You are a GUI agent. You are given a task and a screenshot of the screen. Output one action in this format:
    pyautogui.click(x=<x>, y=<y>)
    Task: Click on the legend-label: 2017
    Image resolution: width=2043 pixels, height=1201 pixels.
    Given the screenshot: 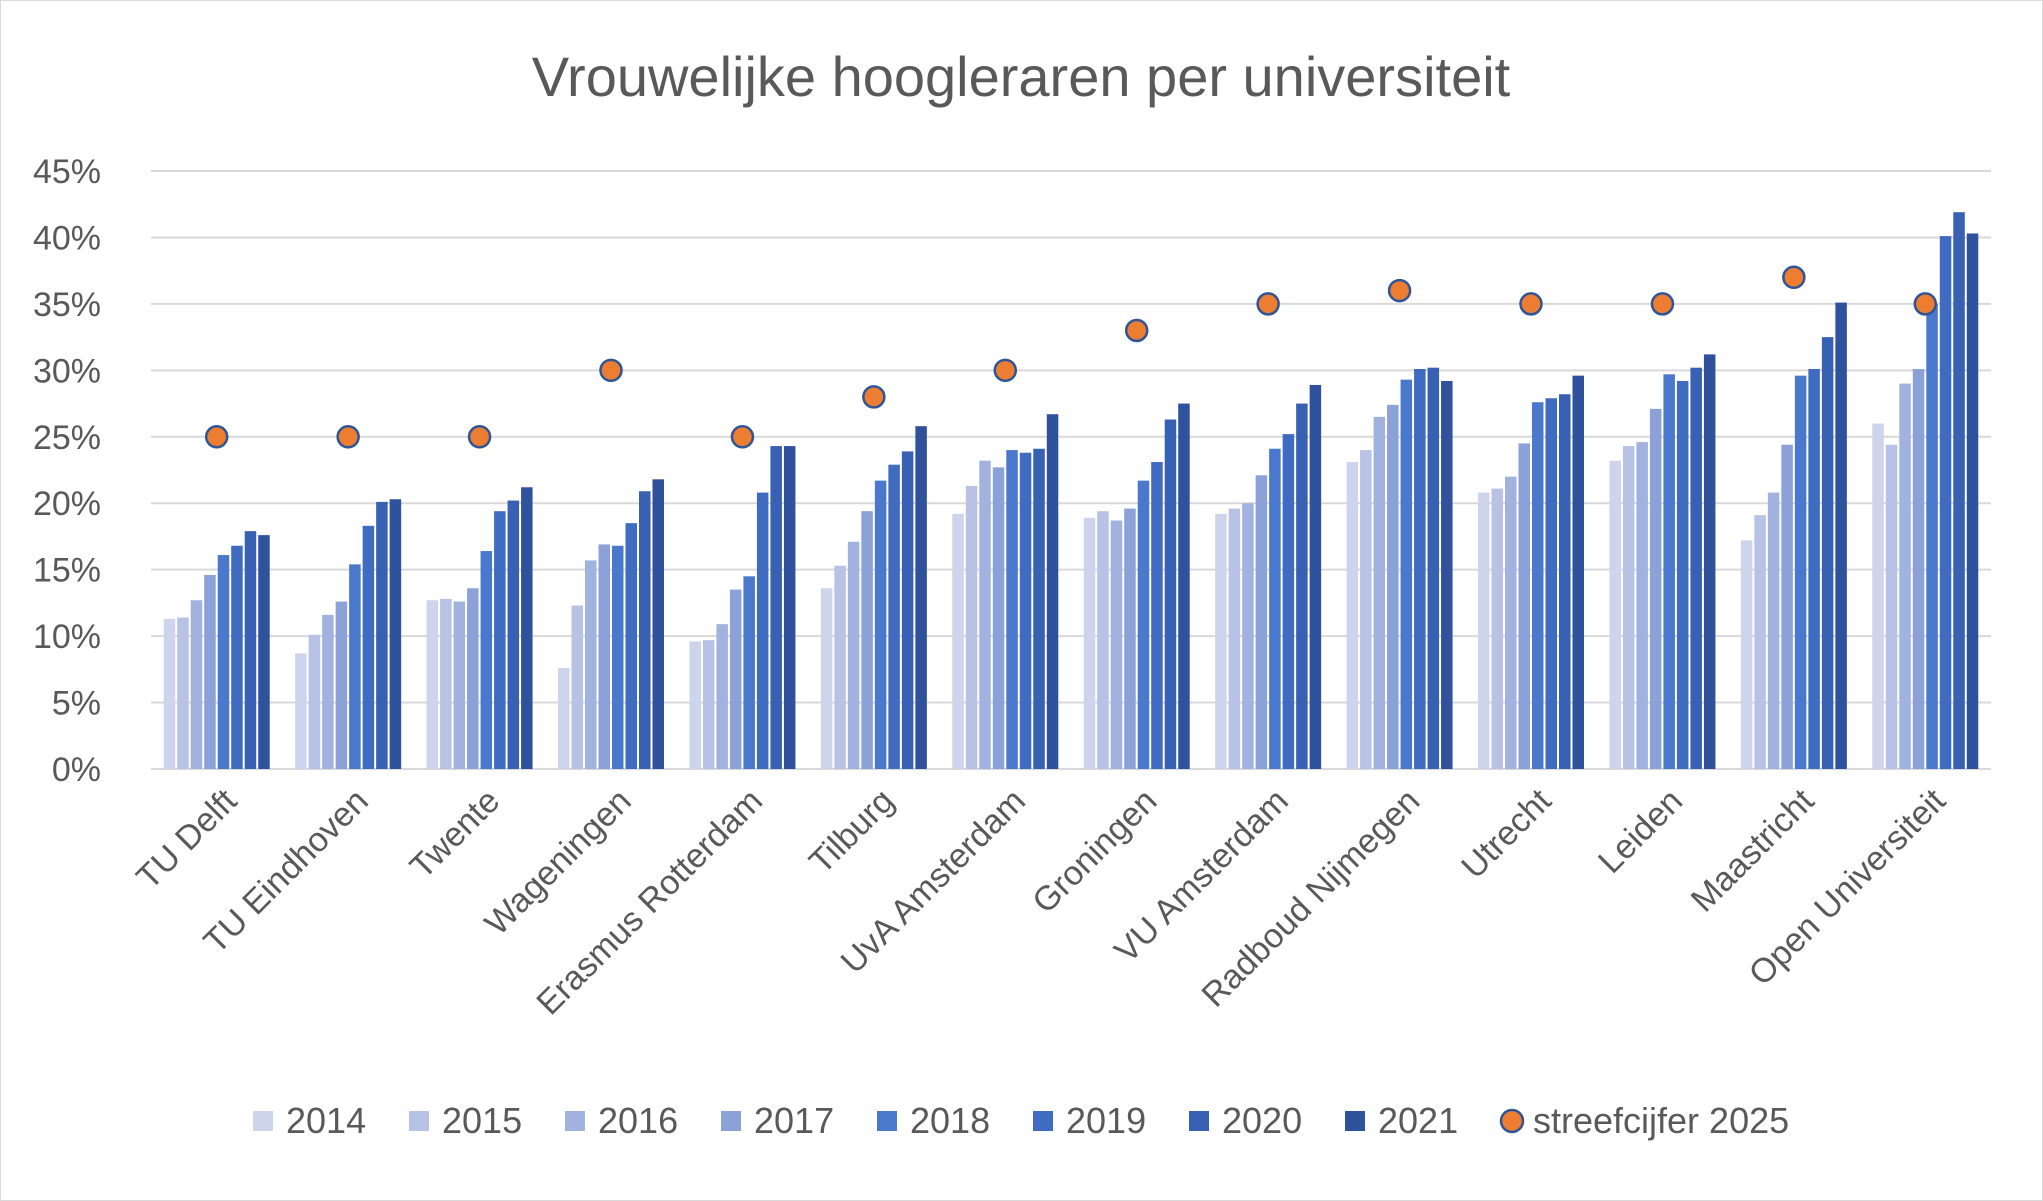 What is the action you would take?
    pyautogui.click(x=794, y=1120)
    